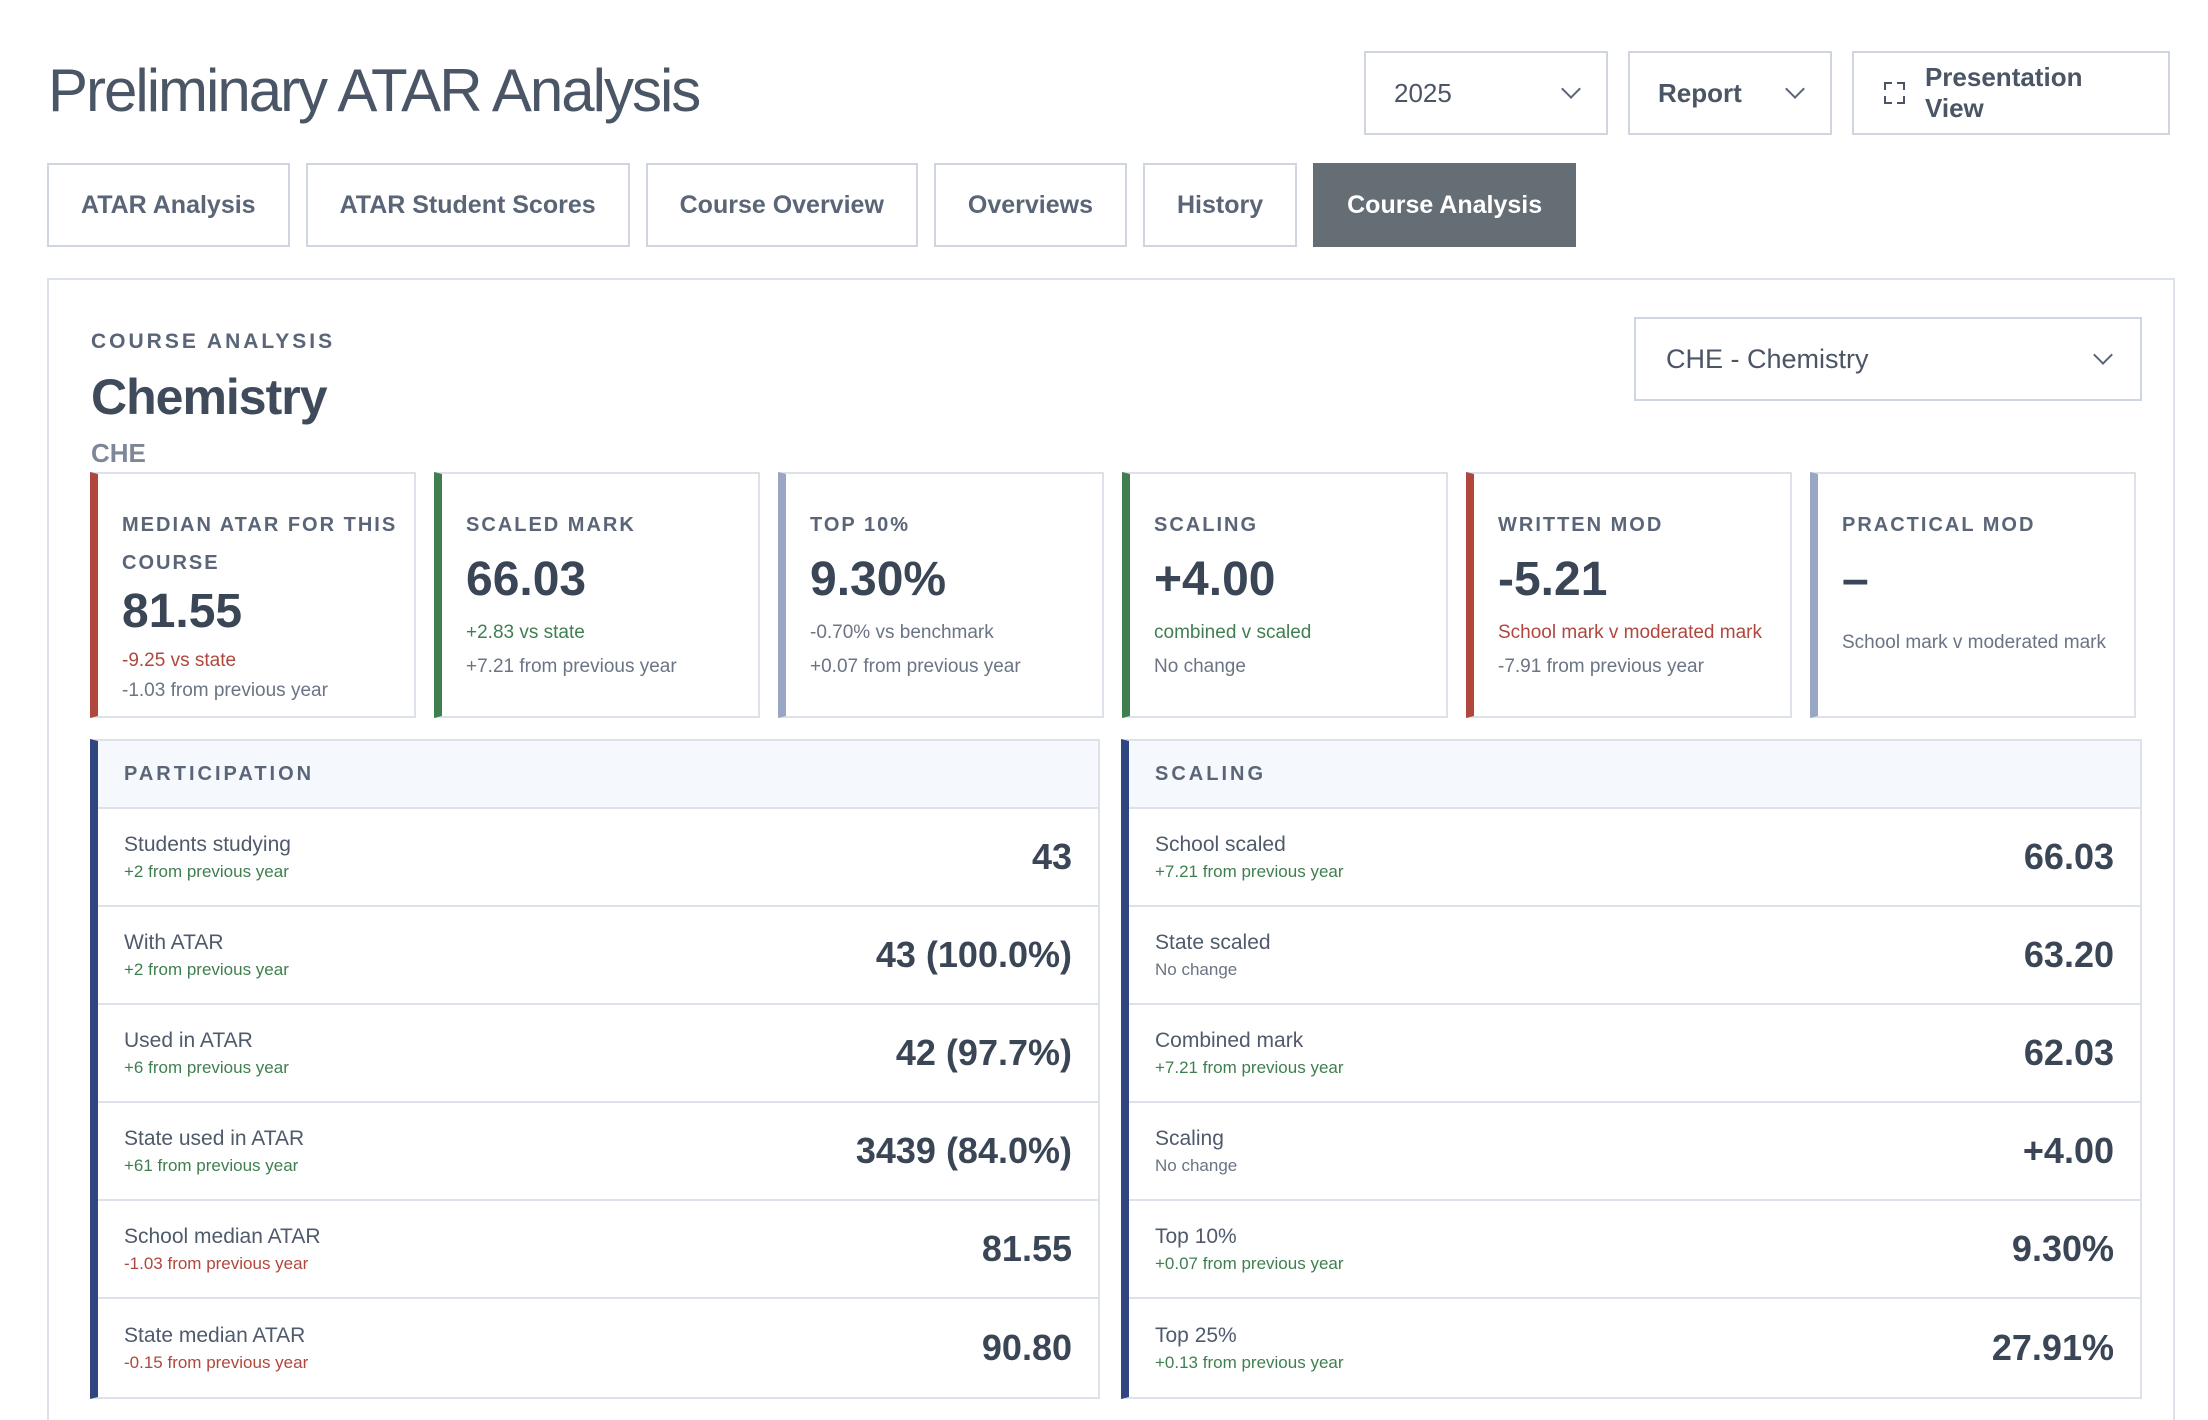 The image size is (2208, 1420). What do you see at coordinates (1196, 1236) in the screenshot?
I see `row-label: Top 10%` at bounding box center [1196, 1236].